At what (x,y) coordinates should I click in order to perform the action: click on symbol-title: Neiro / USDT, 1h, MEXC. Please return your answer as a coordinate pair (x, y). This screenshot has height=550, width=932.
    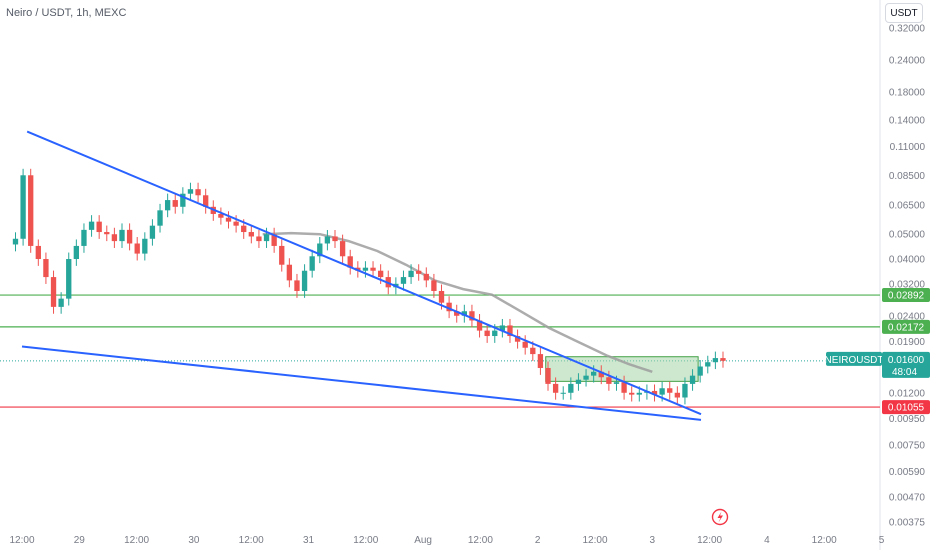
    Looking at the image, I should click on (66, 13).